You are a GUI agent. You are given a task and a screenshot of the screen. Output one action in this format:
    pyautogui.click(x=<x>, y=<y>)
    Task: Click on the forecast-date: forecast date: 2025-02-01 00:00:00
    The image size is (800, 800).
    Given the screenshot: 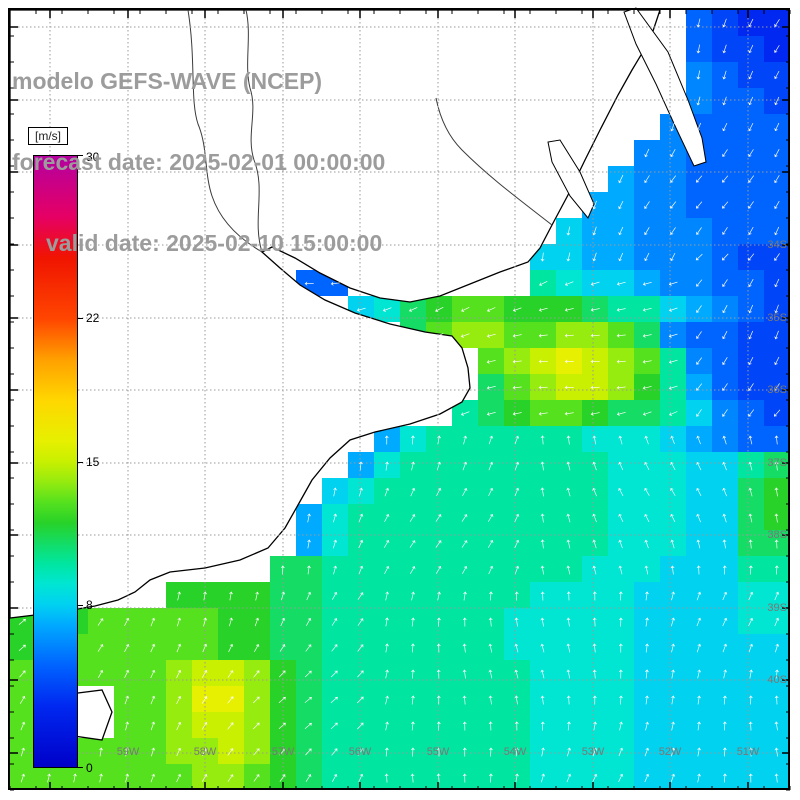 What is the action you would take?
    pyautogui.click(x=199, y=162)
    